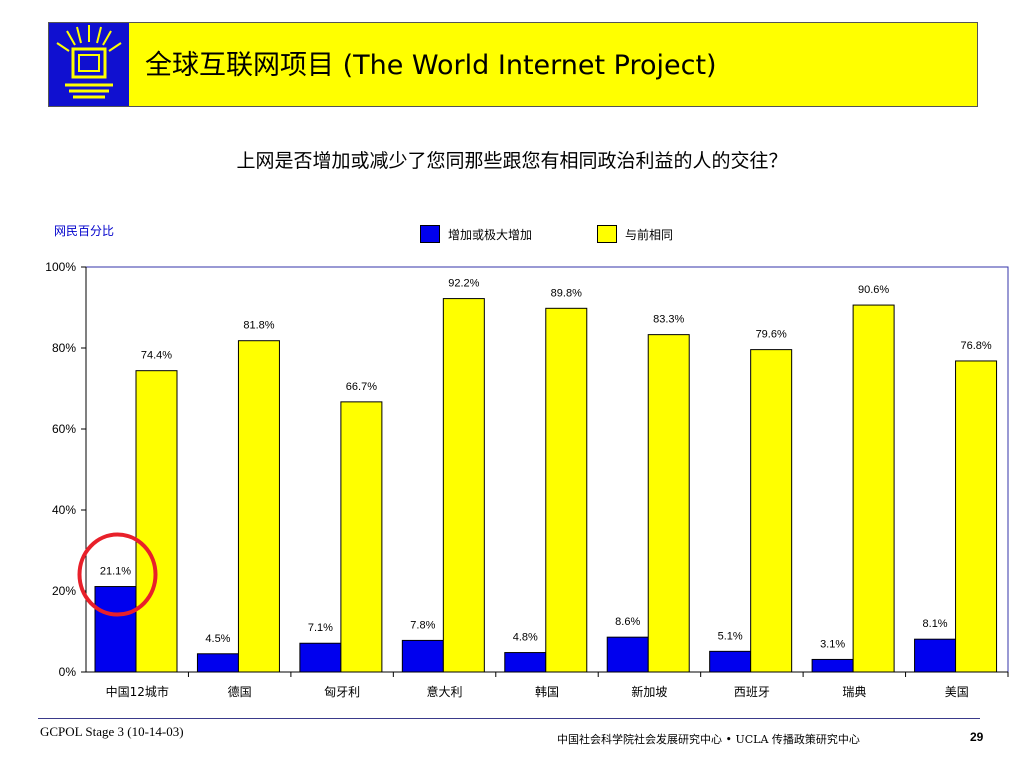 The width and height of the screenshot is (1024, 768). I want to click on x-tick-label: 匈牙利, so click(342, 692).